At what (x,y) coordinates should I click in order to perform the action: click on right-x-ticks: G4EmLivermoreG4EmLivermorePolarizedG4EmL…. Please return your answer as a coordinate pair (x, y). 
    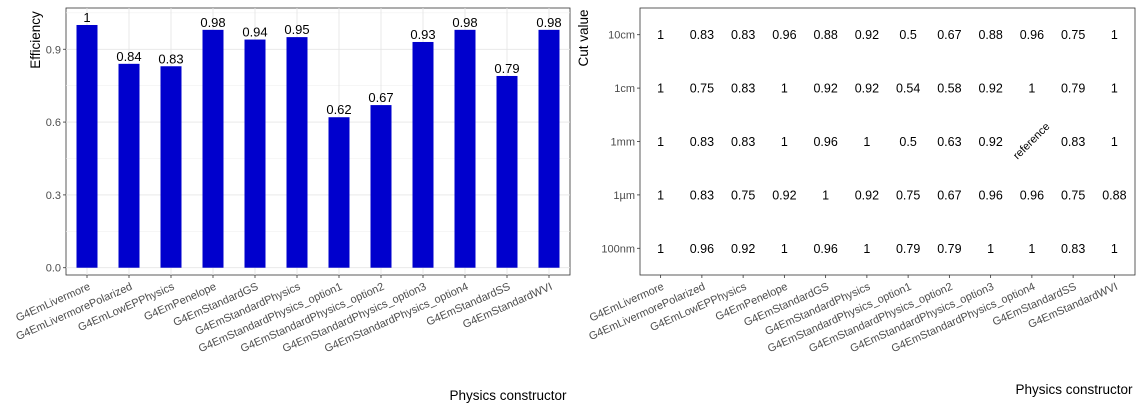
    Looking at the image, I should click on (853, 315).